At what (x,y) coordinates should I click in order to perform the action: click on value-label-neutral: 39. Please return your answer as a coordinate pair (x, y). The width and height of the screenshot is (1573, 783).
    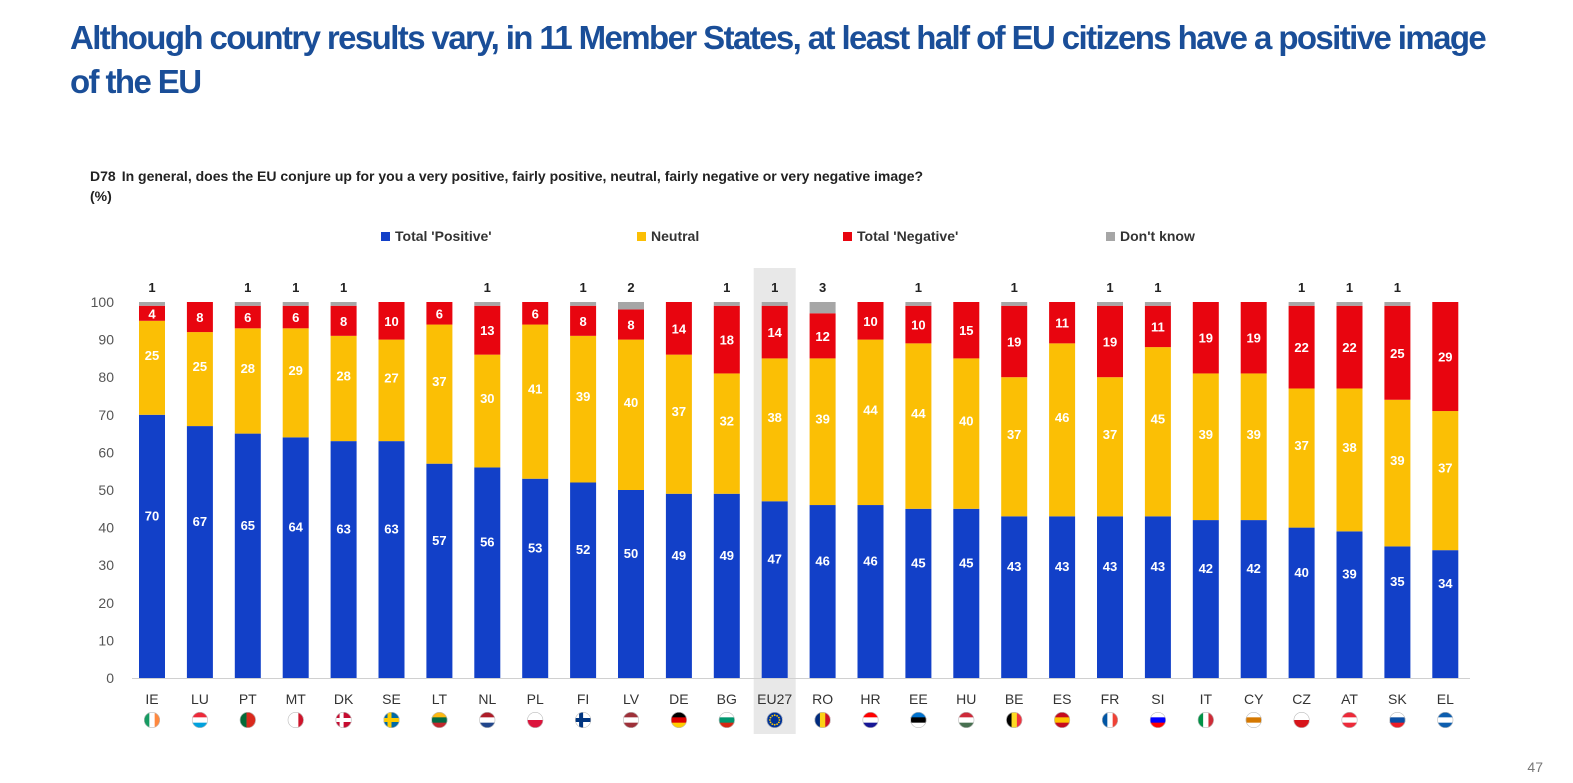
    Looking at the image, I should click on (583, 396).